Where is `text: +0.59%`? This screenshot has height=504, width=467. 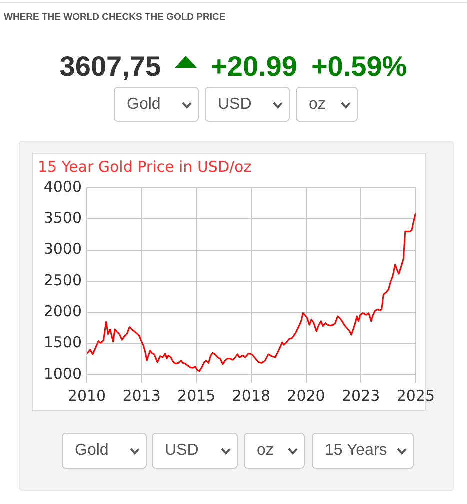
text: +0.59% is located at coordinates (359, 67).